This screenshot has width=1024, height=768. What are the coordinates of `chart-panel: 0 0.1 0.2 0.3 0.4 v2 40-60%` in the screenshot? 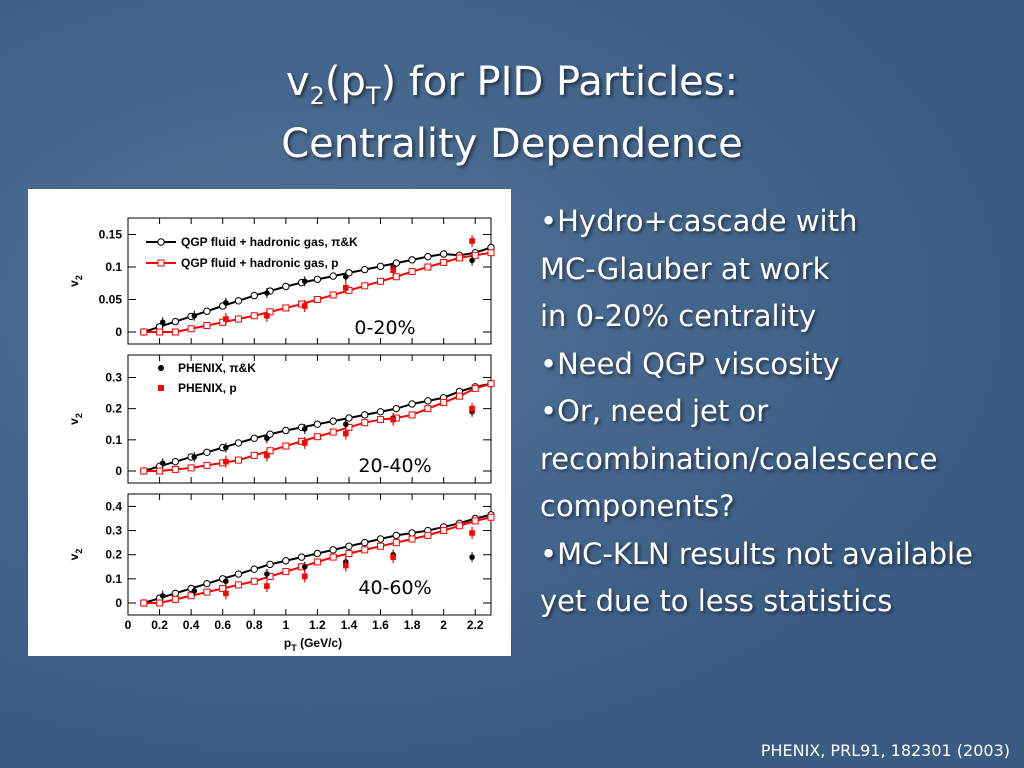 It's located at (281, 554).